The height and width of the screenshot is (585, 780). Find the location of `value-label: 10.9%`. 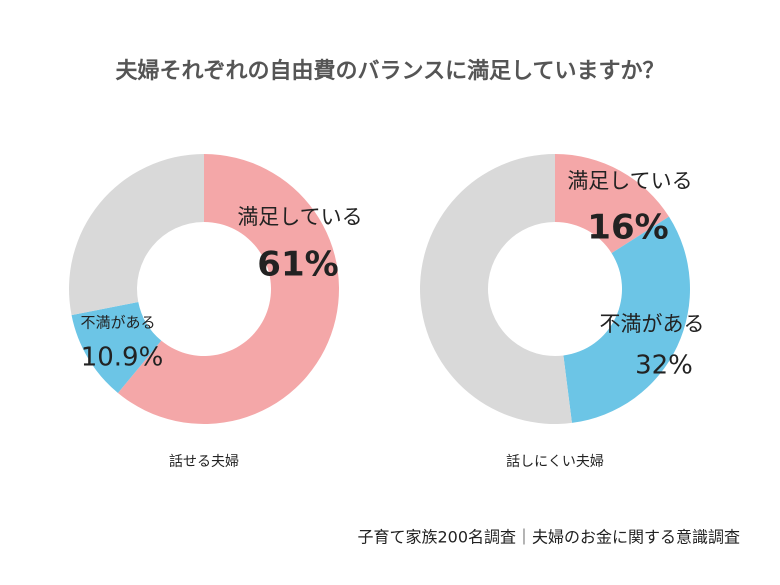

value-label: 10.9% is located at coordinates (122, 358).